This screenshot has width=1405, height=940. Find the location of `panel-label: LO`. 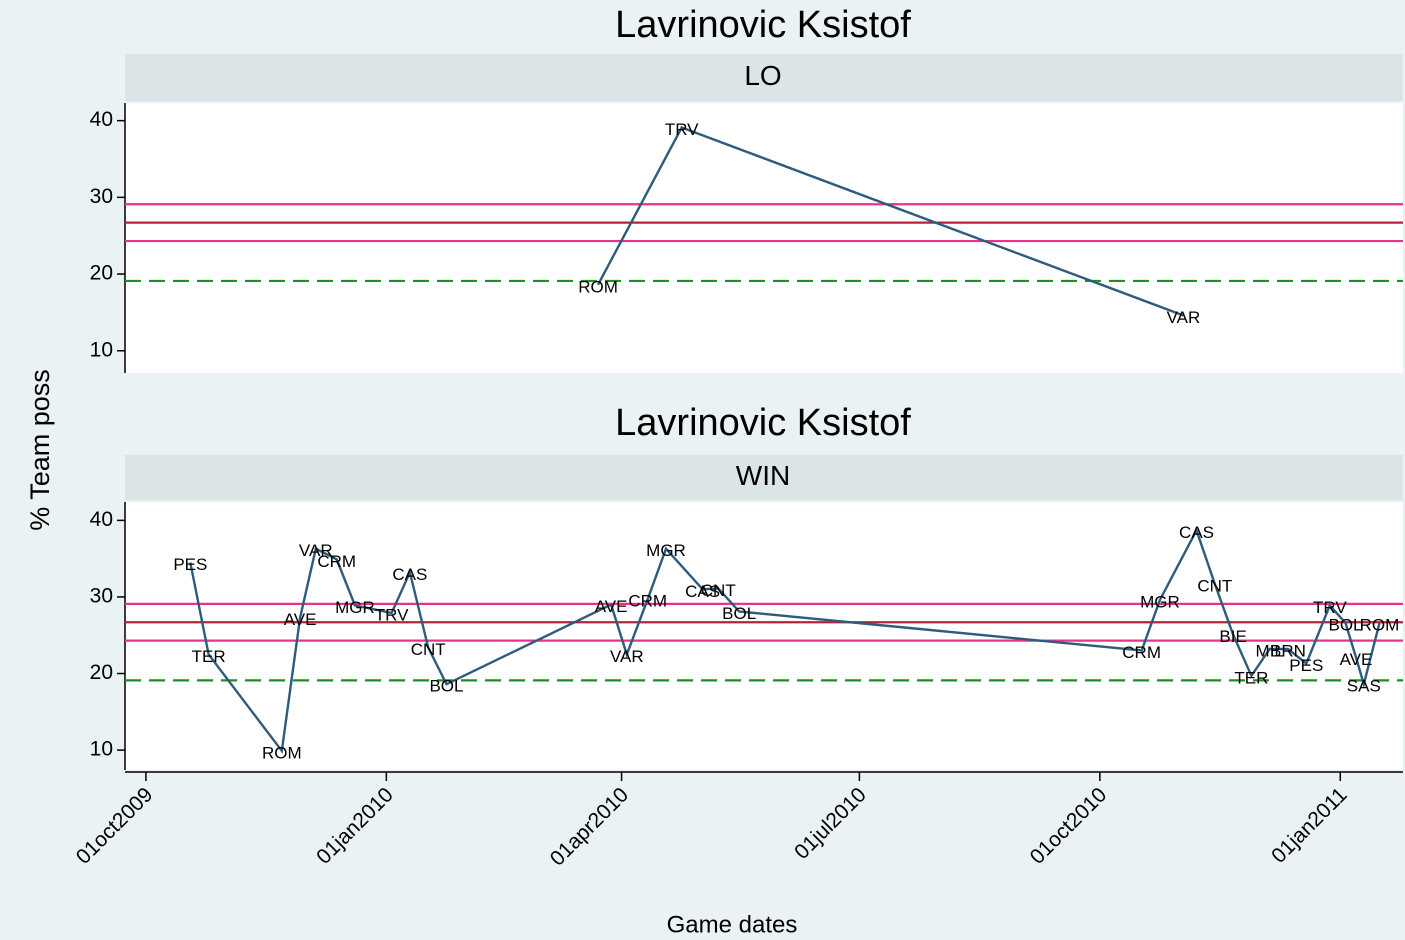

panel-label: LO is located at coordinates (762, 75).